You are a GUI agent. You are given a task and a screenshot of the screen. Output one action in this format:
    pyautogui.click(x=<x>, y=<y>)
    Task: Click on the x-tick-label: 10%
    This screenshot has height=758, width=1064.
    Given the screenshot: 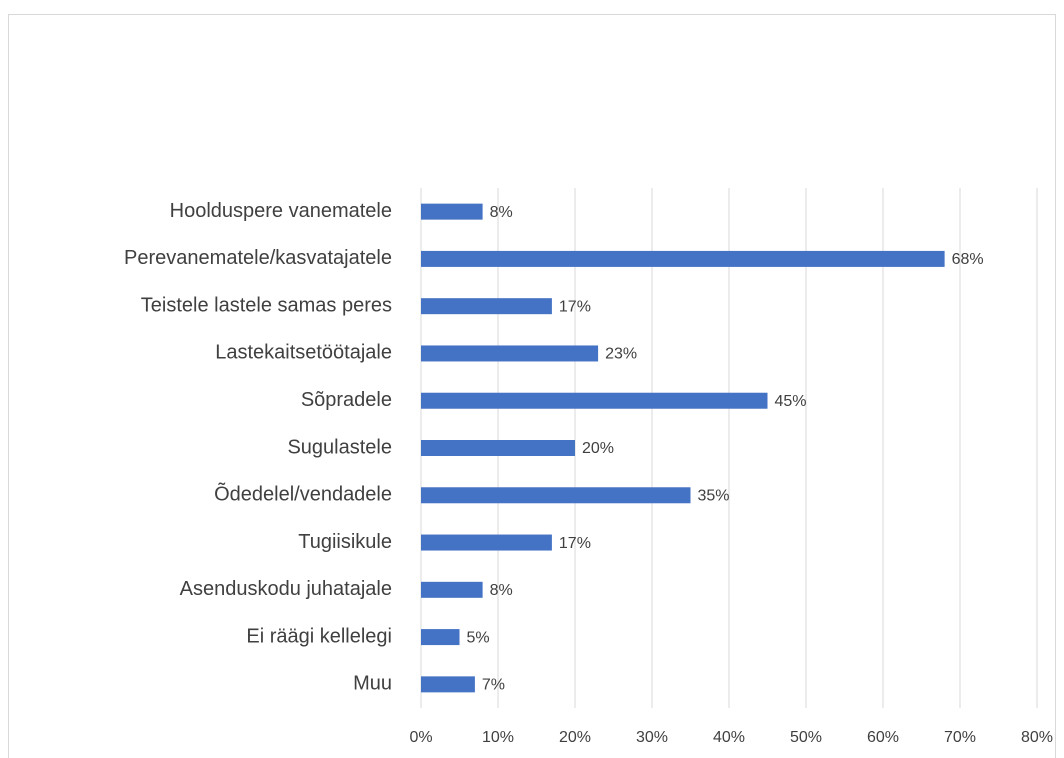 What is the action you would take?
    pyautogui.click(x=498, y=737)
    